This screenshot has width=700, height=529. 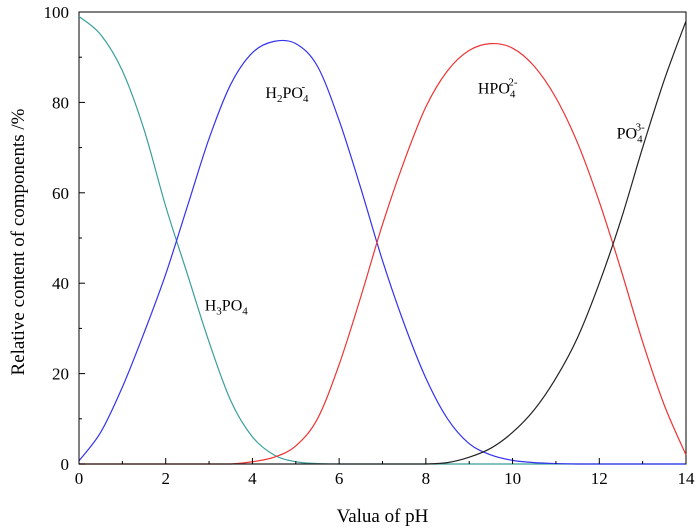 What do you see at coordinates (513, 82) in the screenshot?
I see `label-sup: 2-` at bounding box center [513, 82].